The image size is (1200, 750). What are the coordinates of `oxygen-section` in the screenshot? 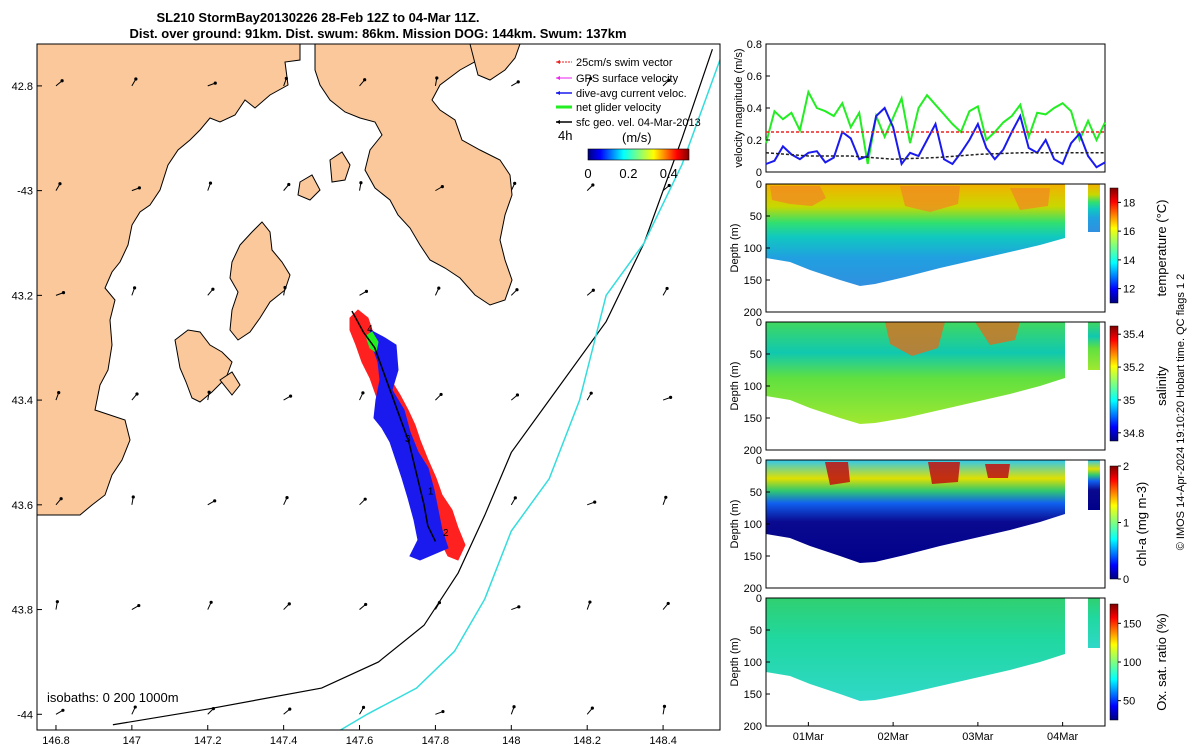 It's located at (915, 649).